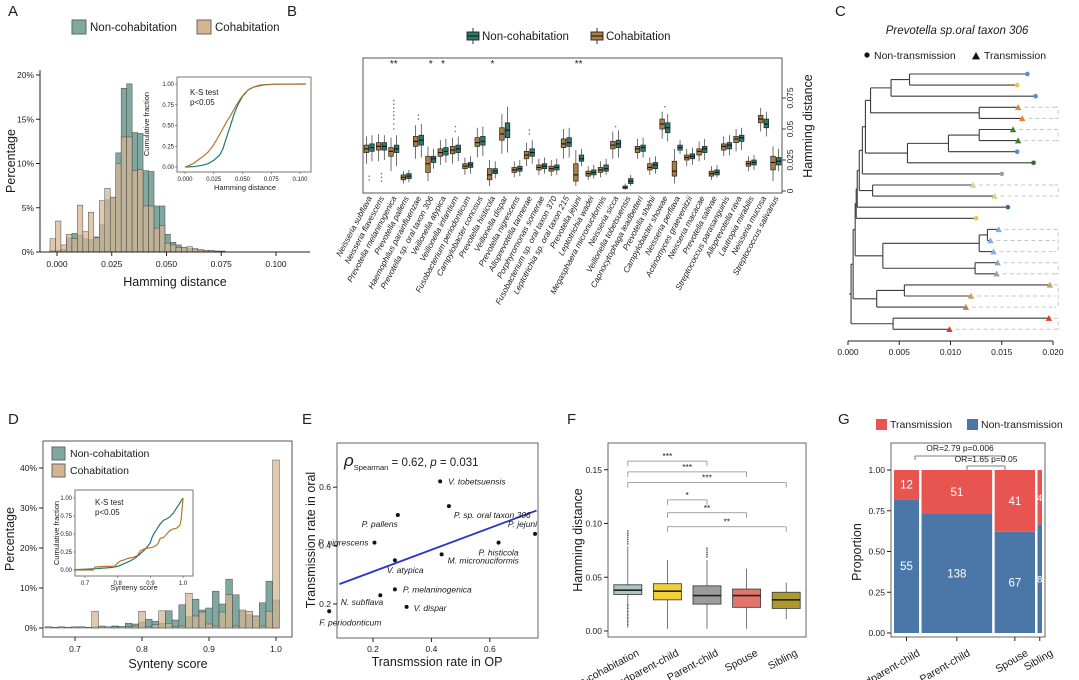  I want to click on scatter-point-label: P. nigrescens, so click(343, 543).